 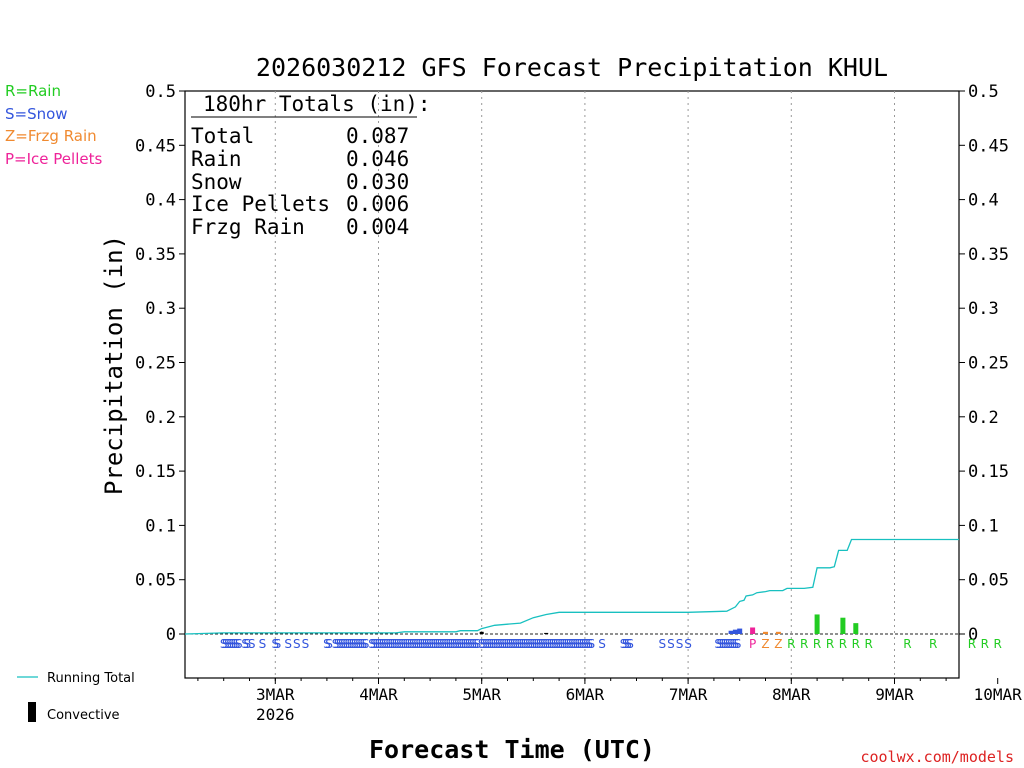 I want to click on x-tick-label: 8MAR, so click(x=791, y=694).